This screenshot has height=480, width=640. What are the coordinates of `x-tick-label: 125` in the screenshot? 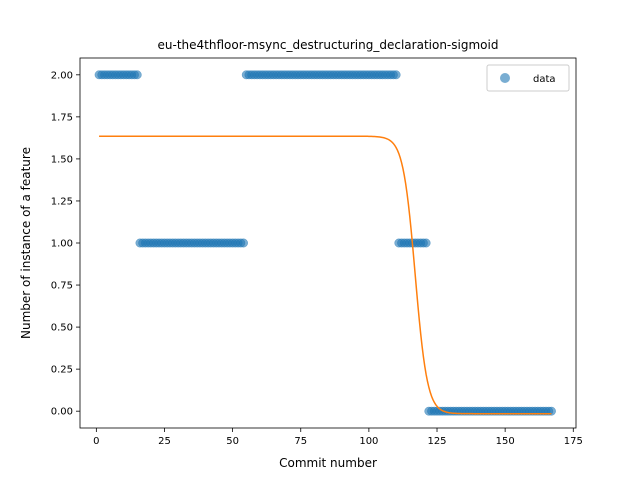 It's located at (436, 441).